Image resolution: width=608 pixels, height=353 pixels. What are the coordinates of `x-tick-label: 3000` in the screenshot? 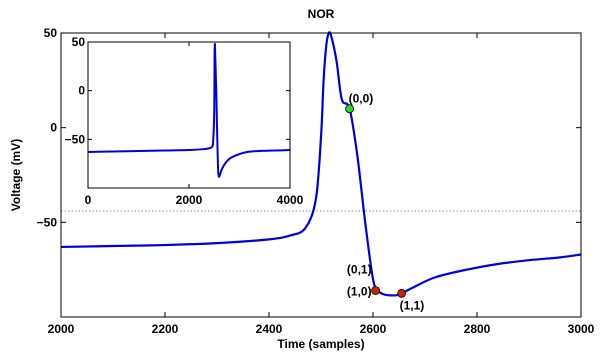 It's located at (581, 329).